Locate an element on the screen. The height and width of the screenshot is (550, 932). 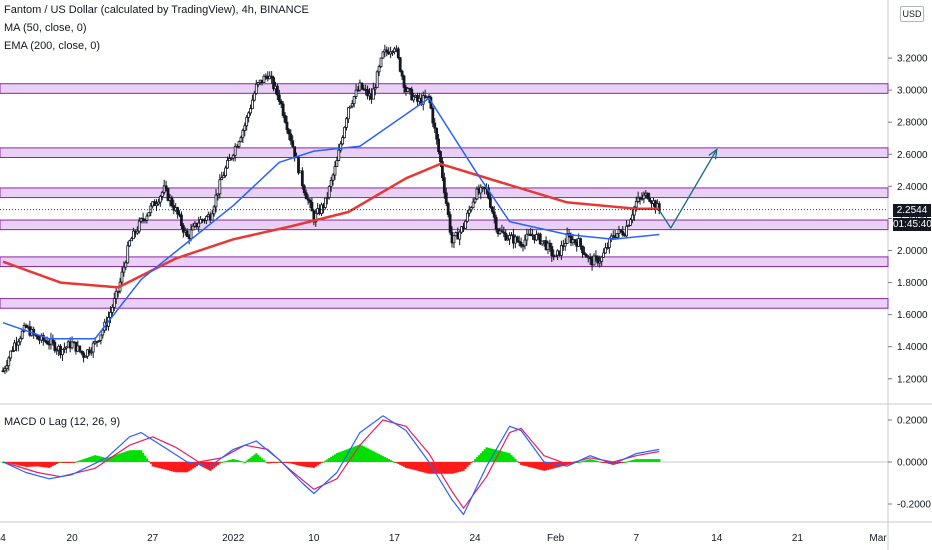
macd-signal-line is located at coordinates (331, 464).